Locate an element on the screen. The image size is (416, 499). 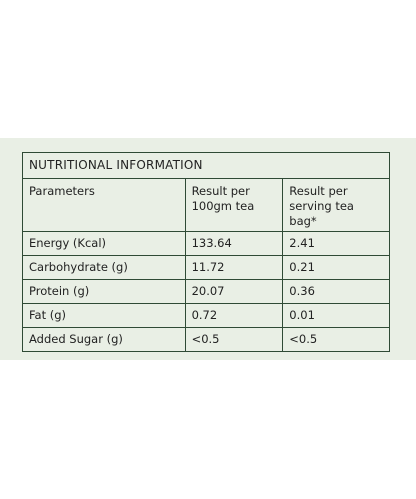
data-row: Carbohydrate (g) 11.72 0.21 is located at coordinates (206, 267).